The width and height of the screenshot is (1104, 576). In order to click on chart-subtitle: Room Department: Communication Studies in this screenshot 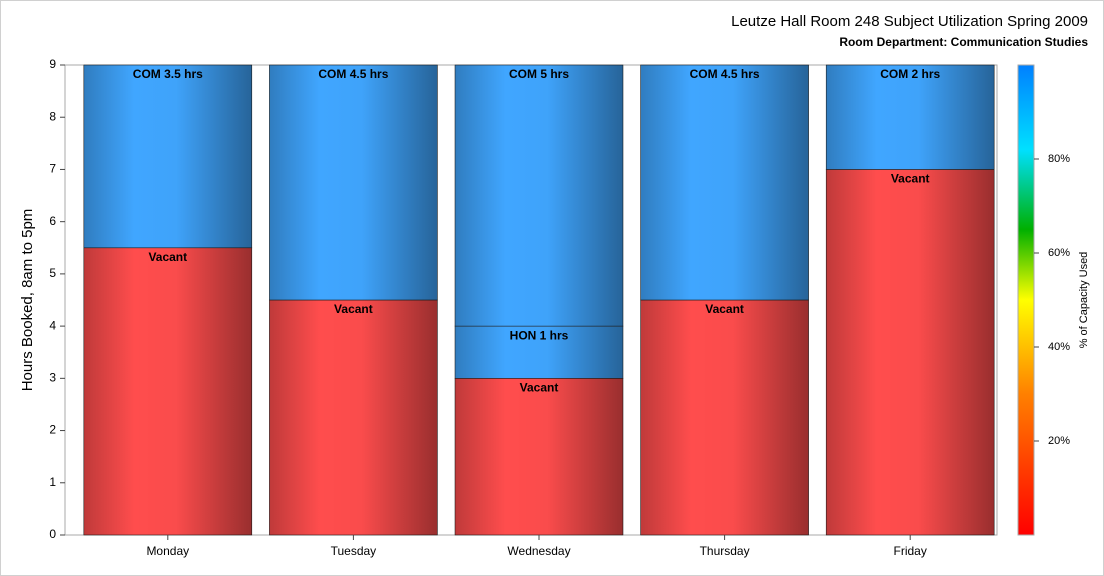, I will do `click(963, 42)`.